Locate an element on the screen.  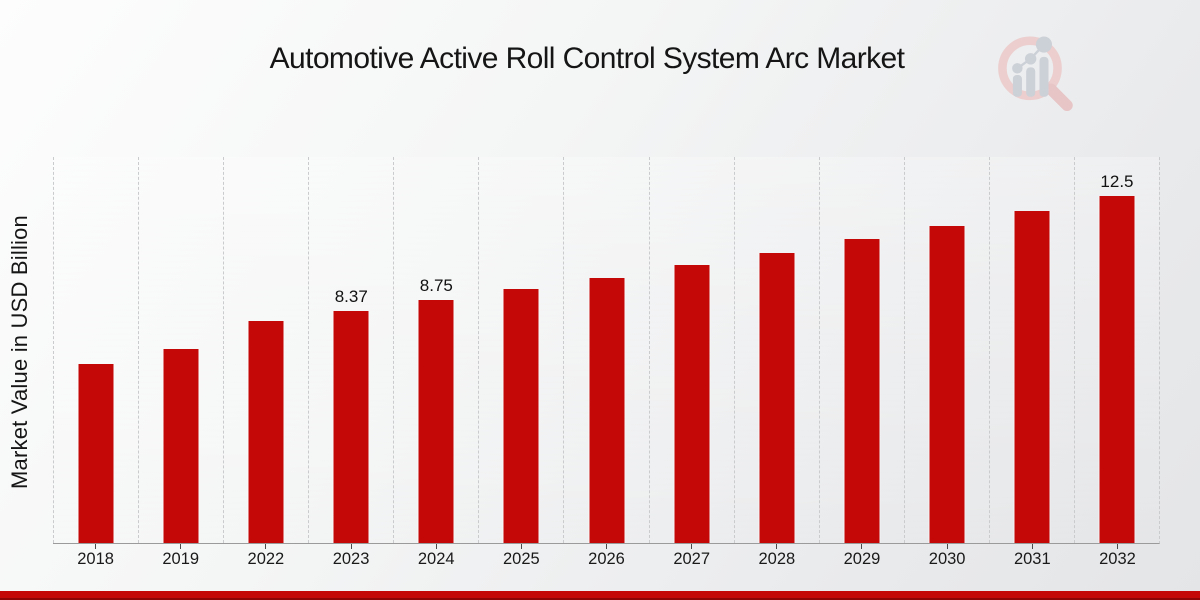
x-tick-label-2028: 2028 is located at coordinates (777, 559).